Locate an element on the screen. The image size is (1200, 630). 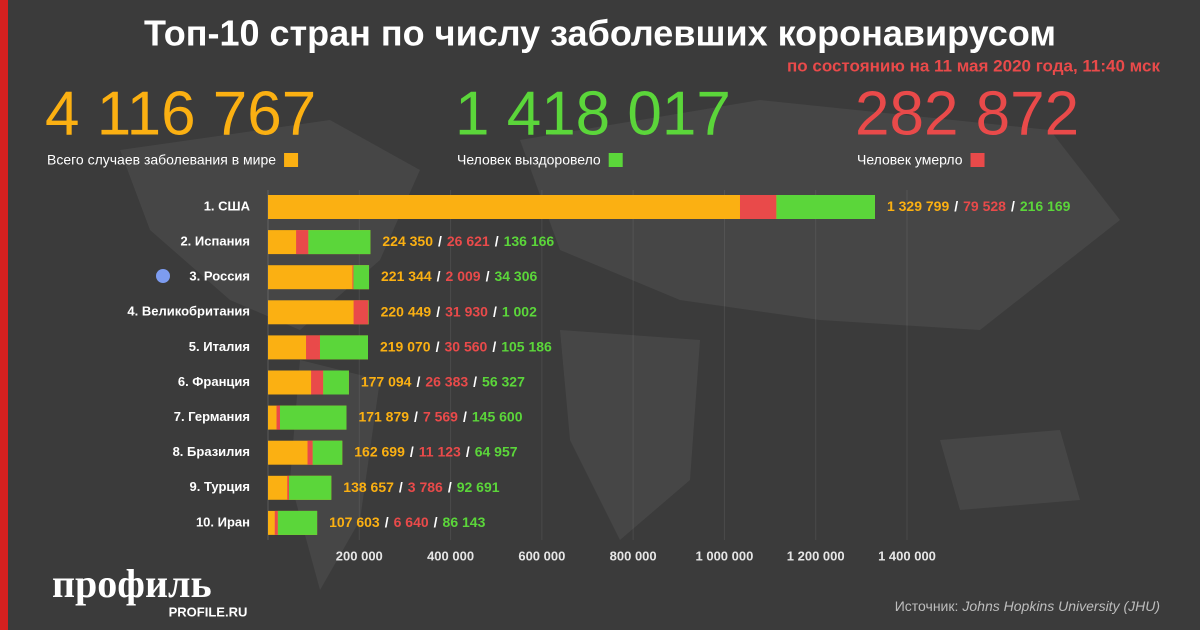
value-label-recovered: 92 691 is located at coordinates (478, 487).